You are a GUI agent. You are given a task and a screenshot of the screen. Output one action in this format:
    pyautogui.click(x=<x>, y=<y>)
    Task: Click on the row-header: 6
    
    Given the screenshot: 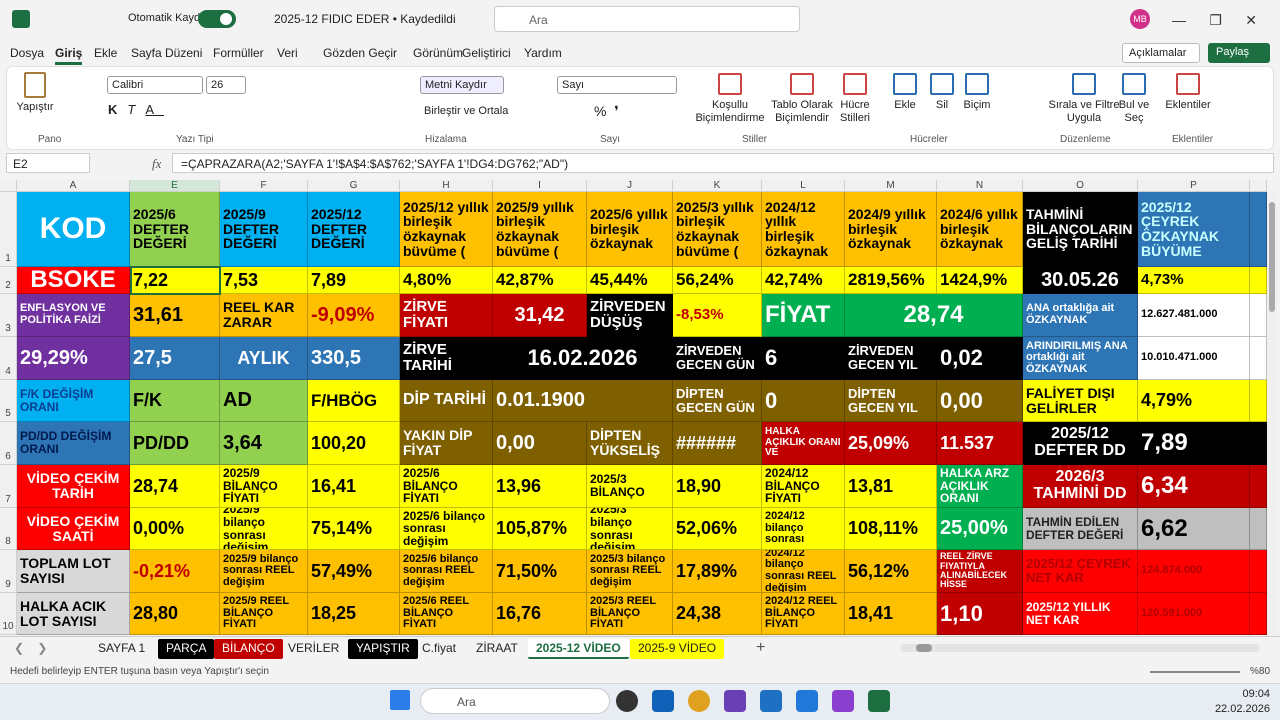 What is the action you would take?
    pyautogui.click(x=8, y=443)
    